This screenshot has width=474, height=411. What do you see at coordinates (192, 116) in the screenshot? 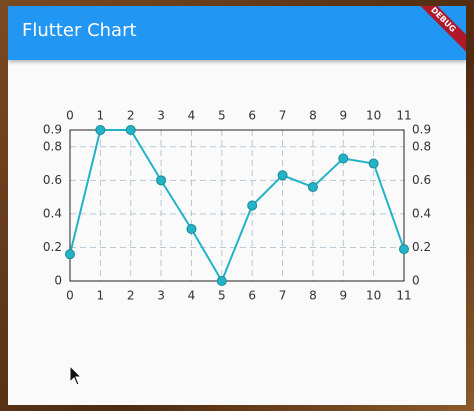
I see `x-tick-label-top: 4` at bounding box center [192, 116].